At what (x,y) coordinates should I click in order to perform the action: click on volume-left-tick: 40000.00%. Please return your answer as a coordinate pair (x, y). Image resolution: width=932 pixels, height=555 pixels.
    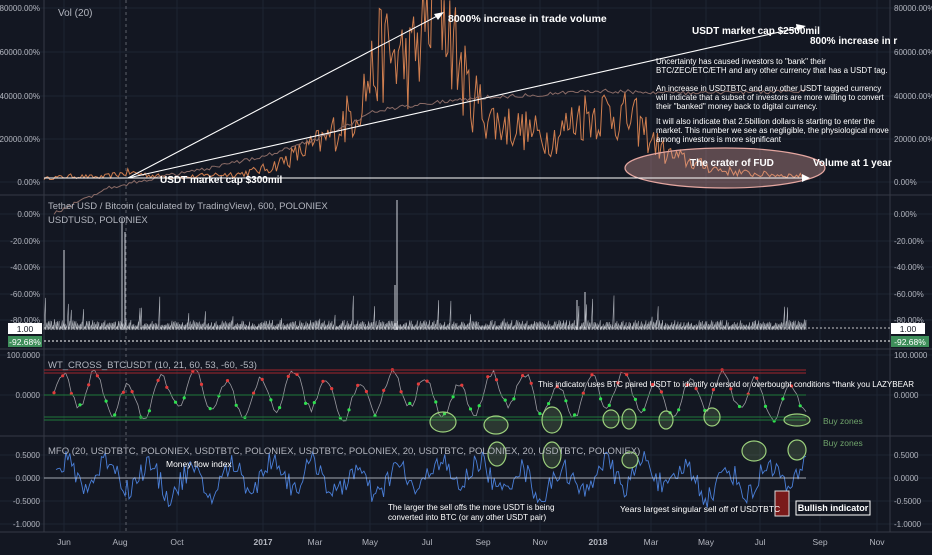
    Looking at the image, I should click on (20, 96).